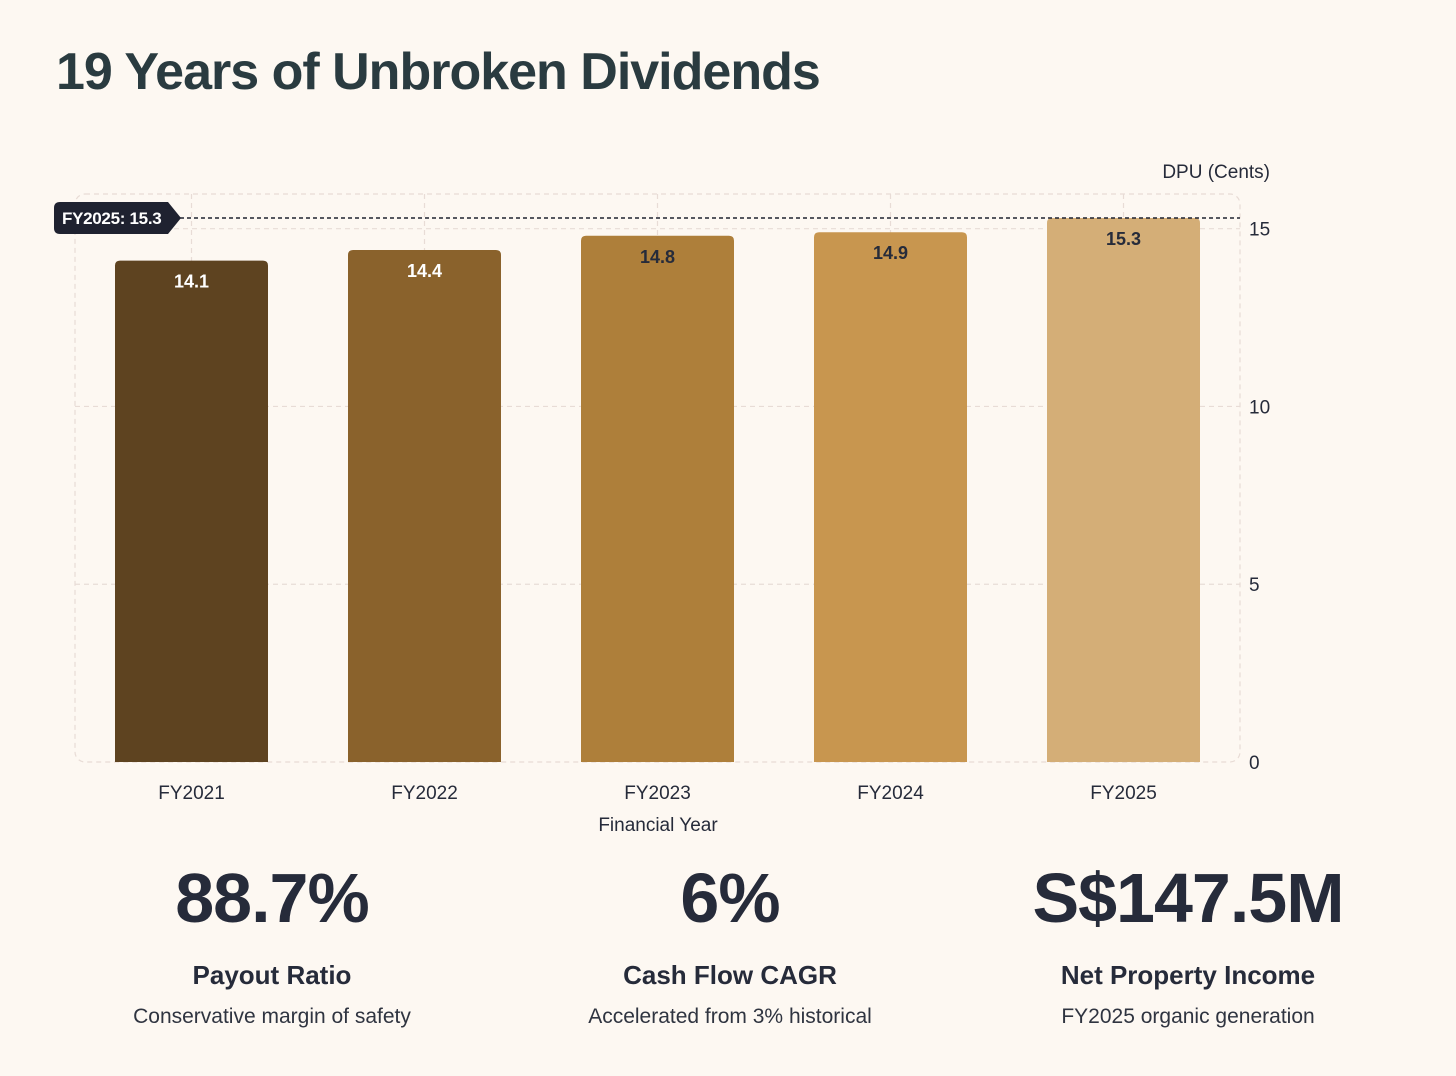  What do you see at coordinates (272, 898) in the screenshot?
I see `stat-value: 88.7%` at bounding box center [272, 898].